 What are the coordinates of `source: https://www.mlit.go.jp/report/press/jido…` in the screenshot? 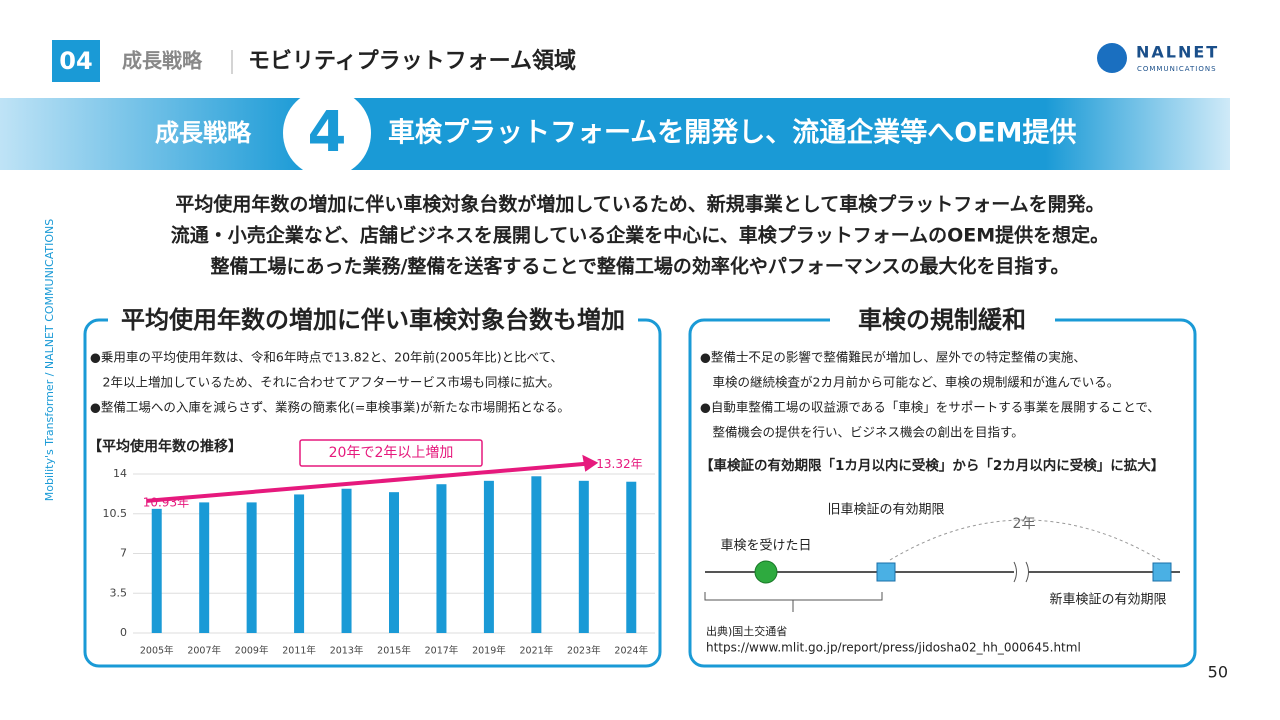 It's located at (893, 648).